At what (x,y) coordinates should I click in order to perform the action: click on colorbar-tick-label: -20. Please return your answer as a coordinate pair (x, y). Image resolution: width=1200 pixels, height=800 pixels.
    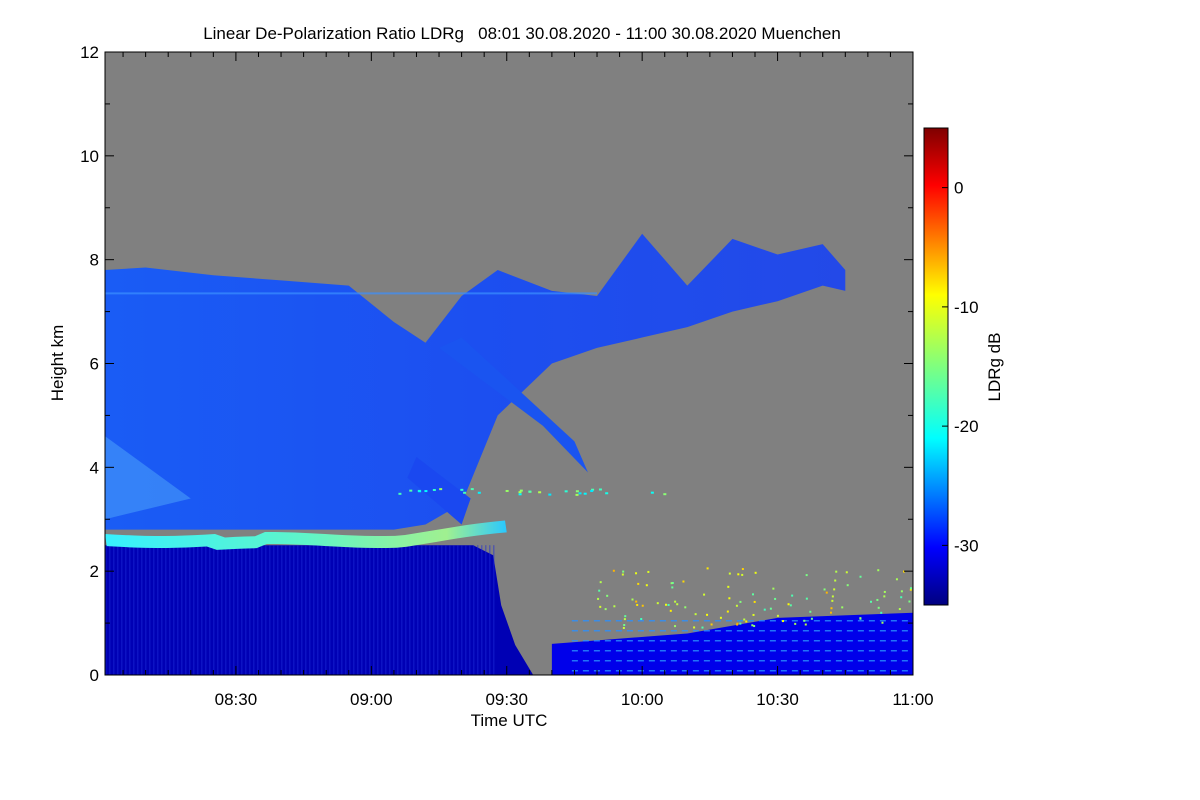
    Looking at the image, I should click on (966, 426).